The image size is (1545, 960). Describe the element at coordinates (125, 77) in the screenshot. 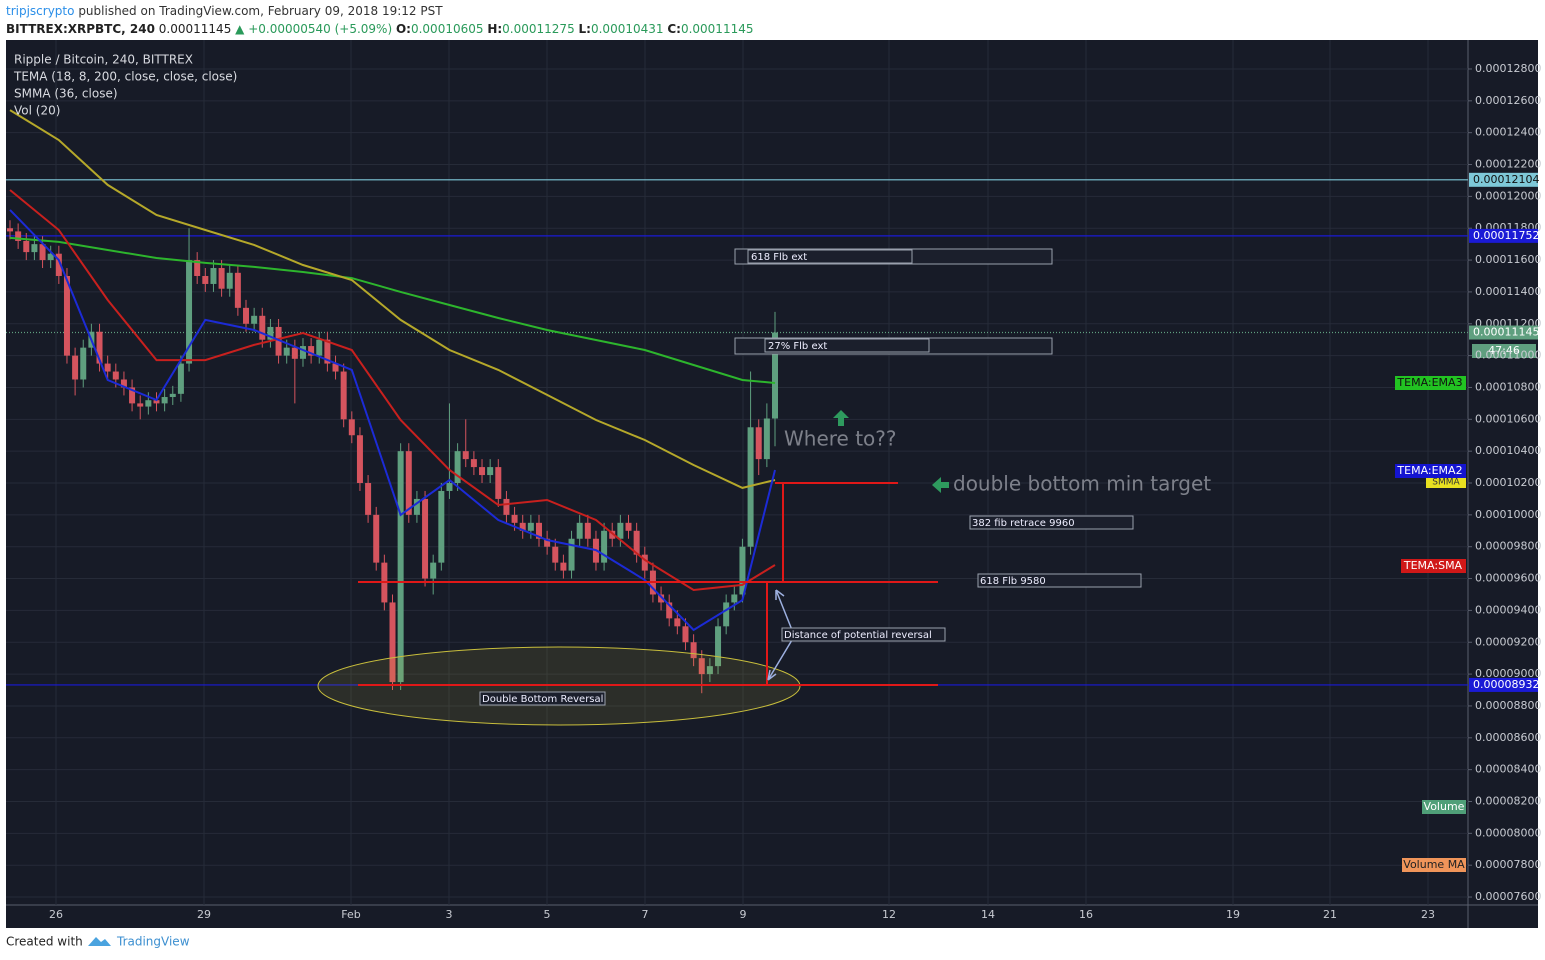

I see `legend-entry: TEMA (18, 8, 200, close, close, close)` at that location.